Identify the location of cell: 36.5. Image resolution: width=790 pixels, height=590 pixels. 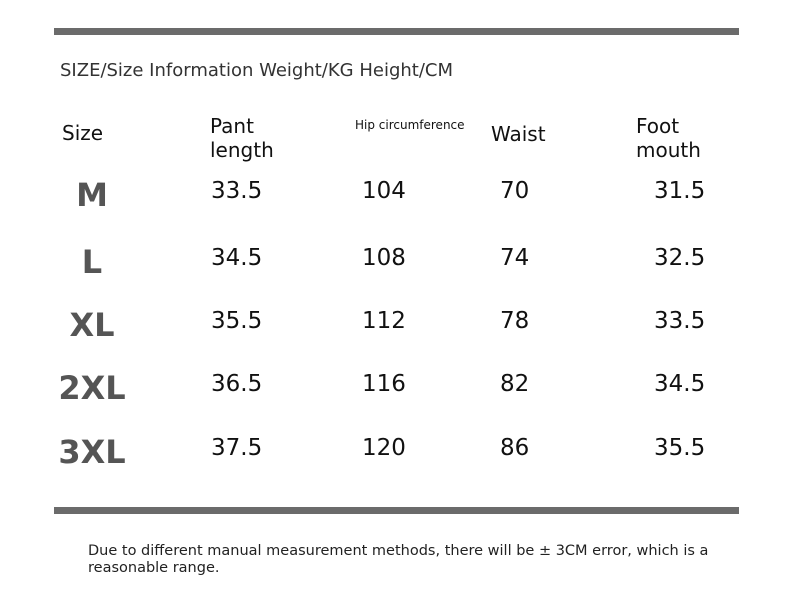
(237, 384).